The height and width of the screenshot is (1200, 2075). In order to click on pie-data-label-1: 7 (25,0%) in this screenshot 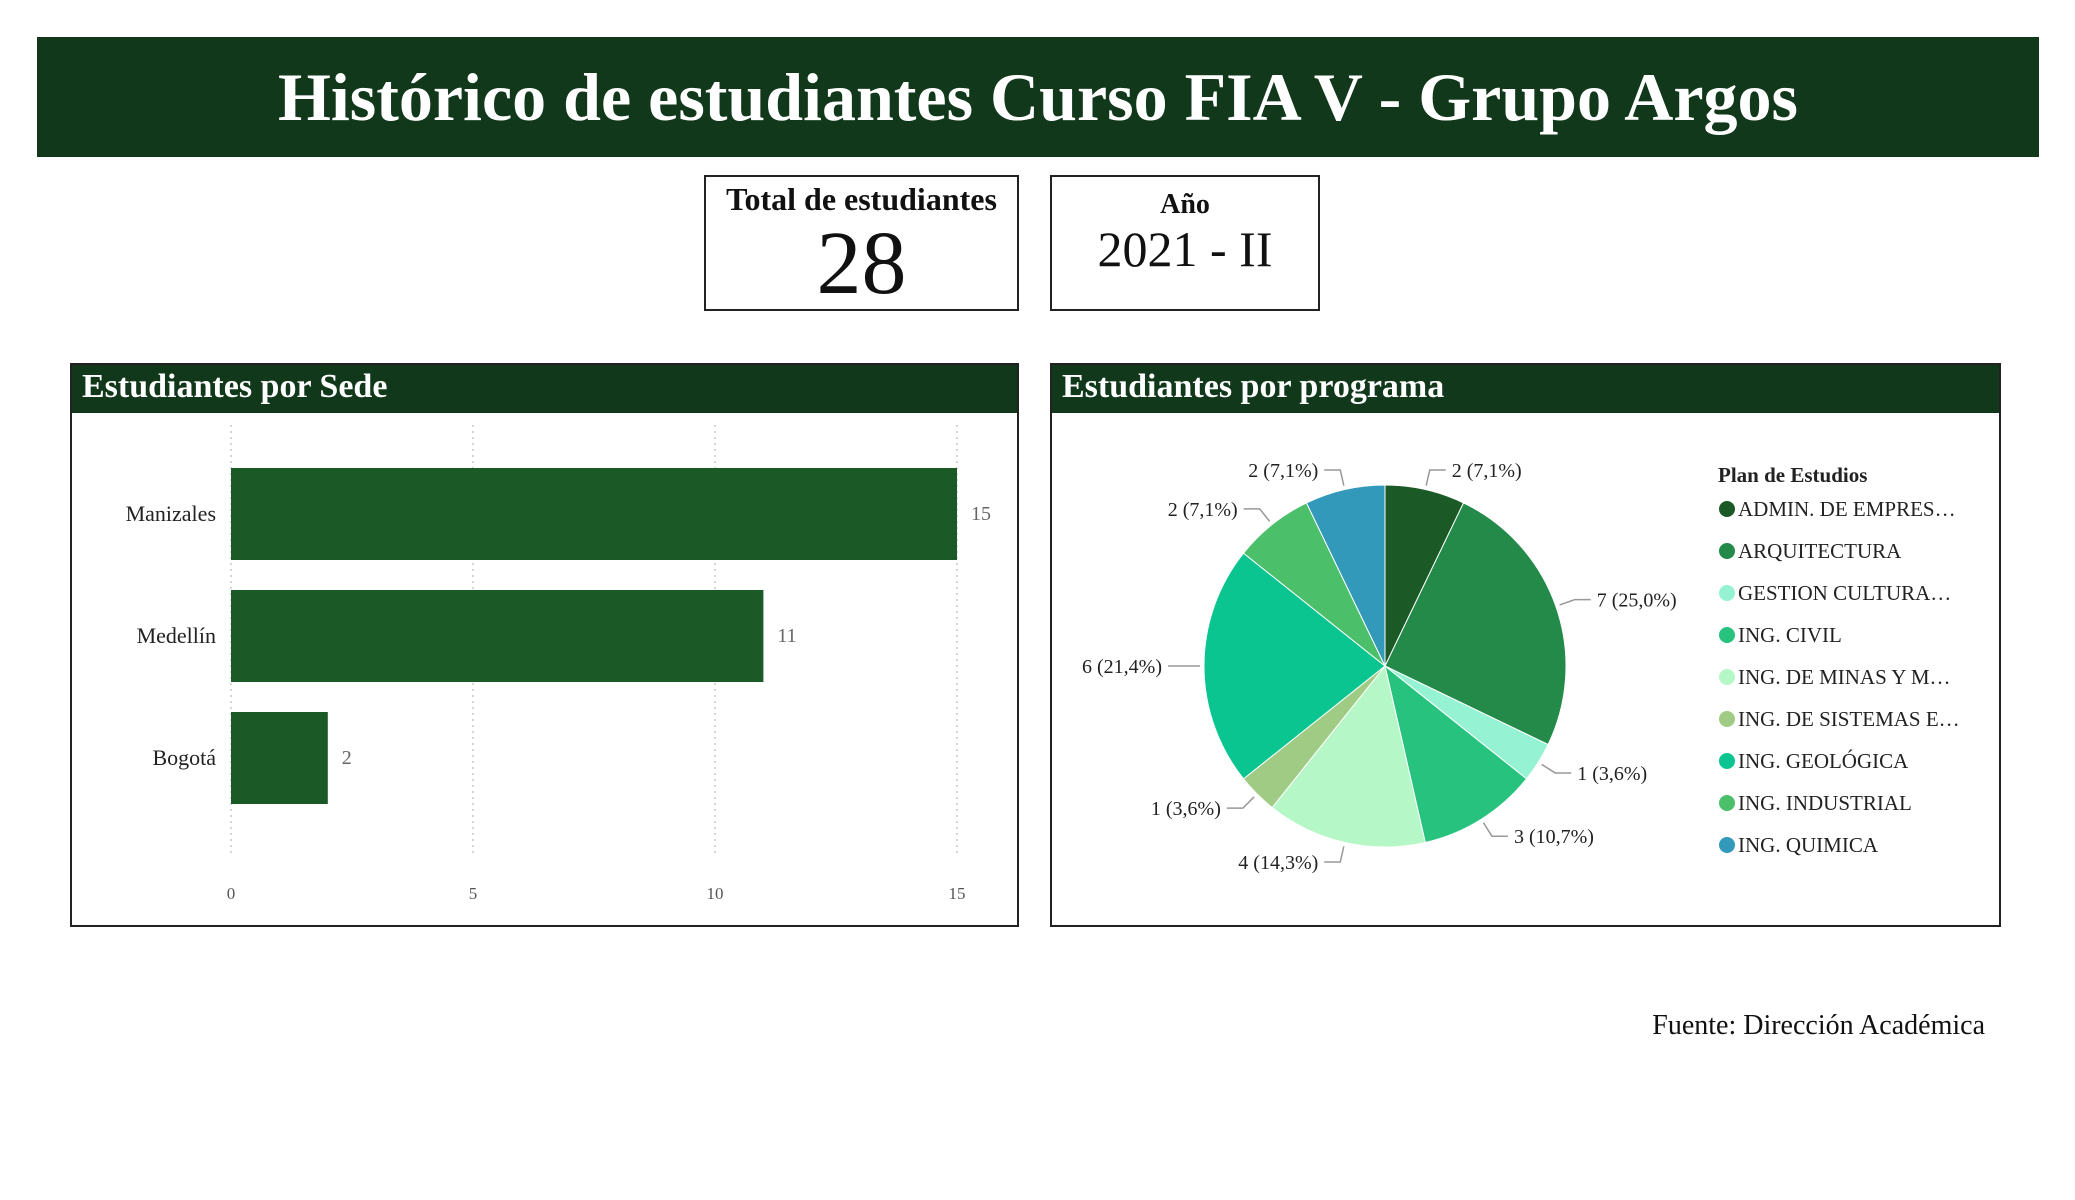, I will do `click(1637, 601)`.